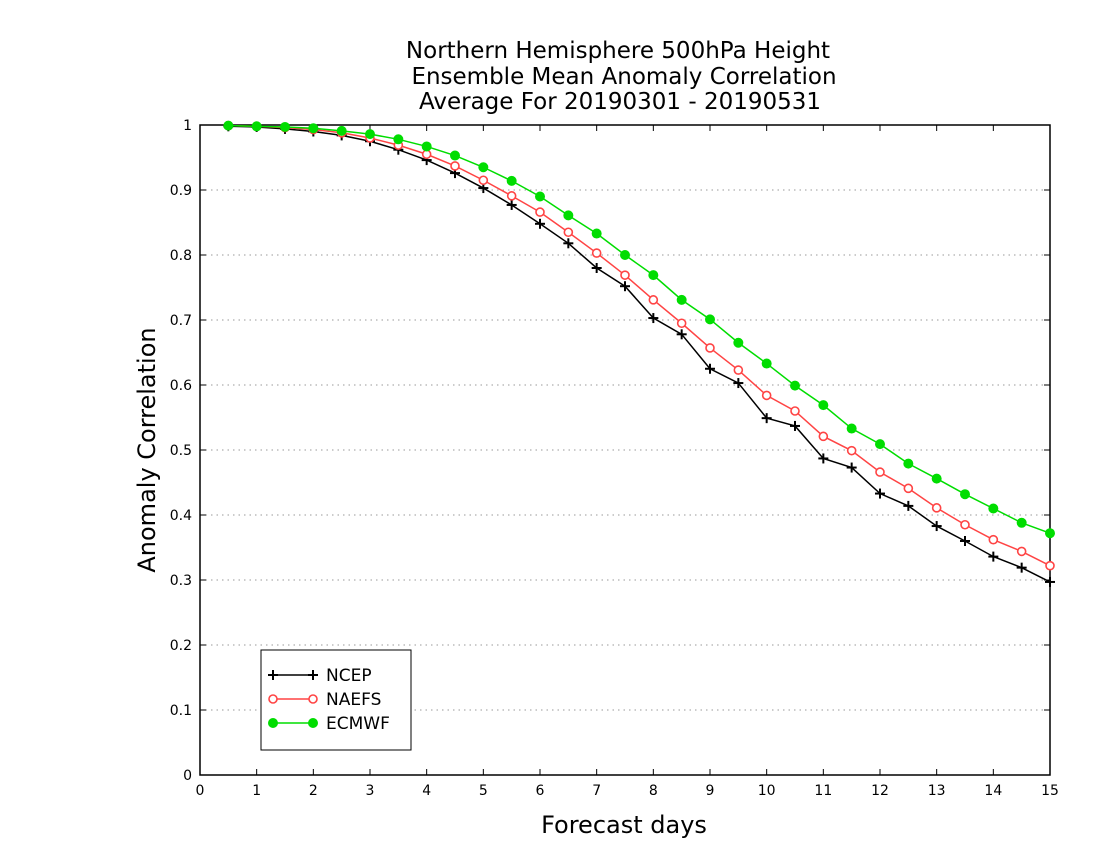 Image resolution: width=1100 pixels, height=850 pixels. What do you see at coordinates (273, 675) in the screenshot?
I see `legend-marker-start-ncep` at bounding box center [273, 675].